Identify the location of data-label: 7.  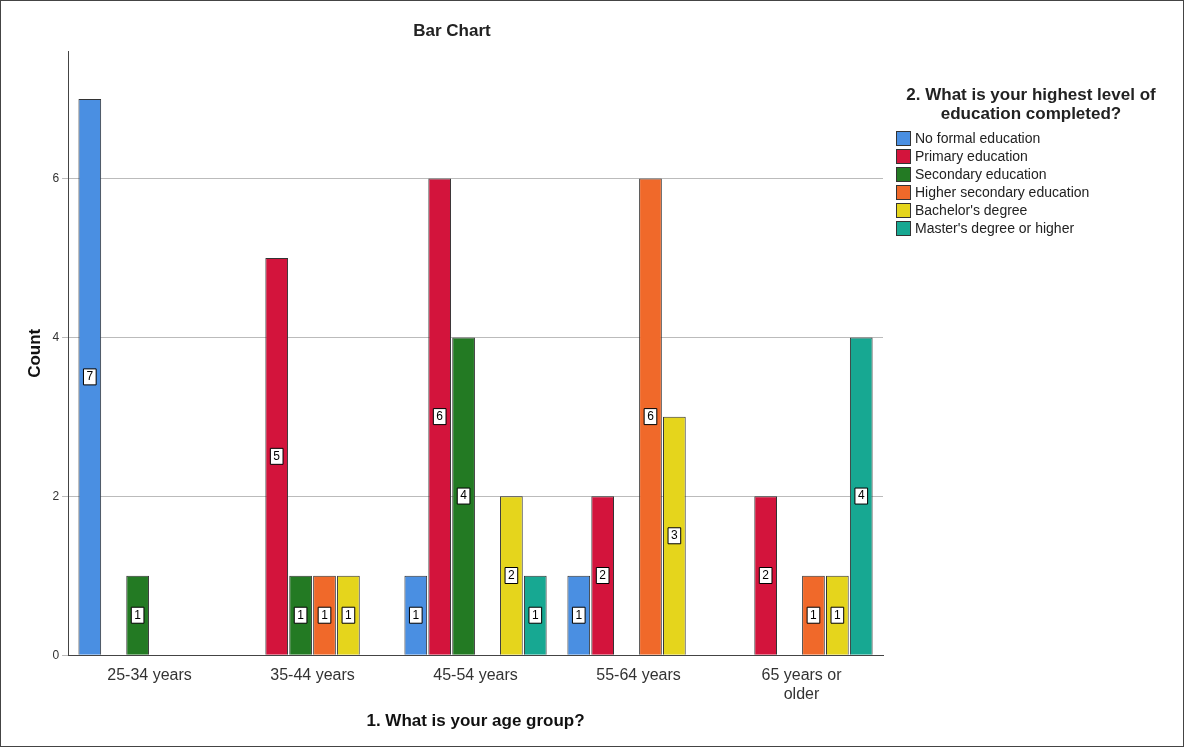
(90, 376).